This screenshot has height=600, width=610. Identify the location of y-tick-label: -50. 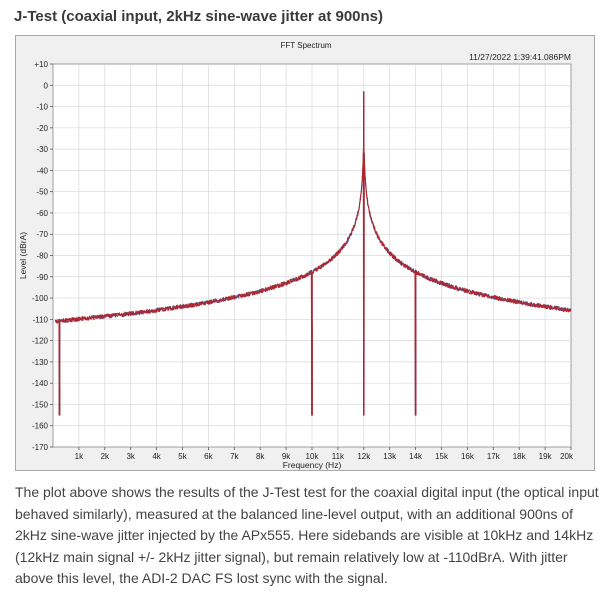
(42, 192).